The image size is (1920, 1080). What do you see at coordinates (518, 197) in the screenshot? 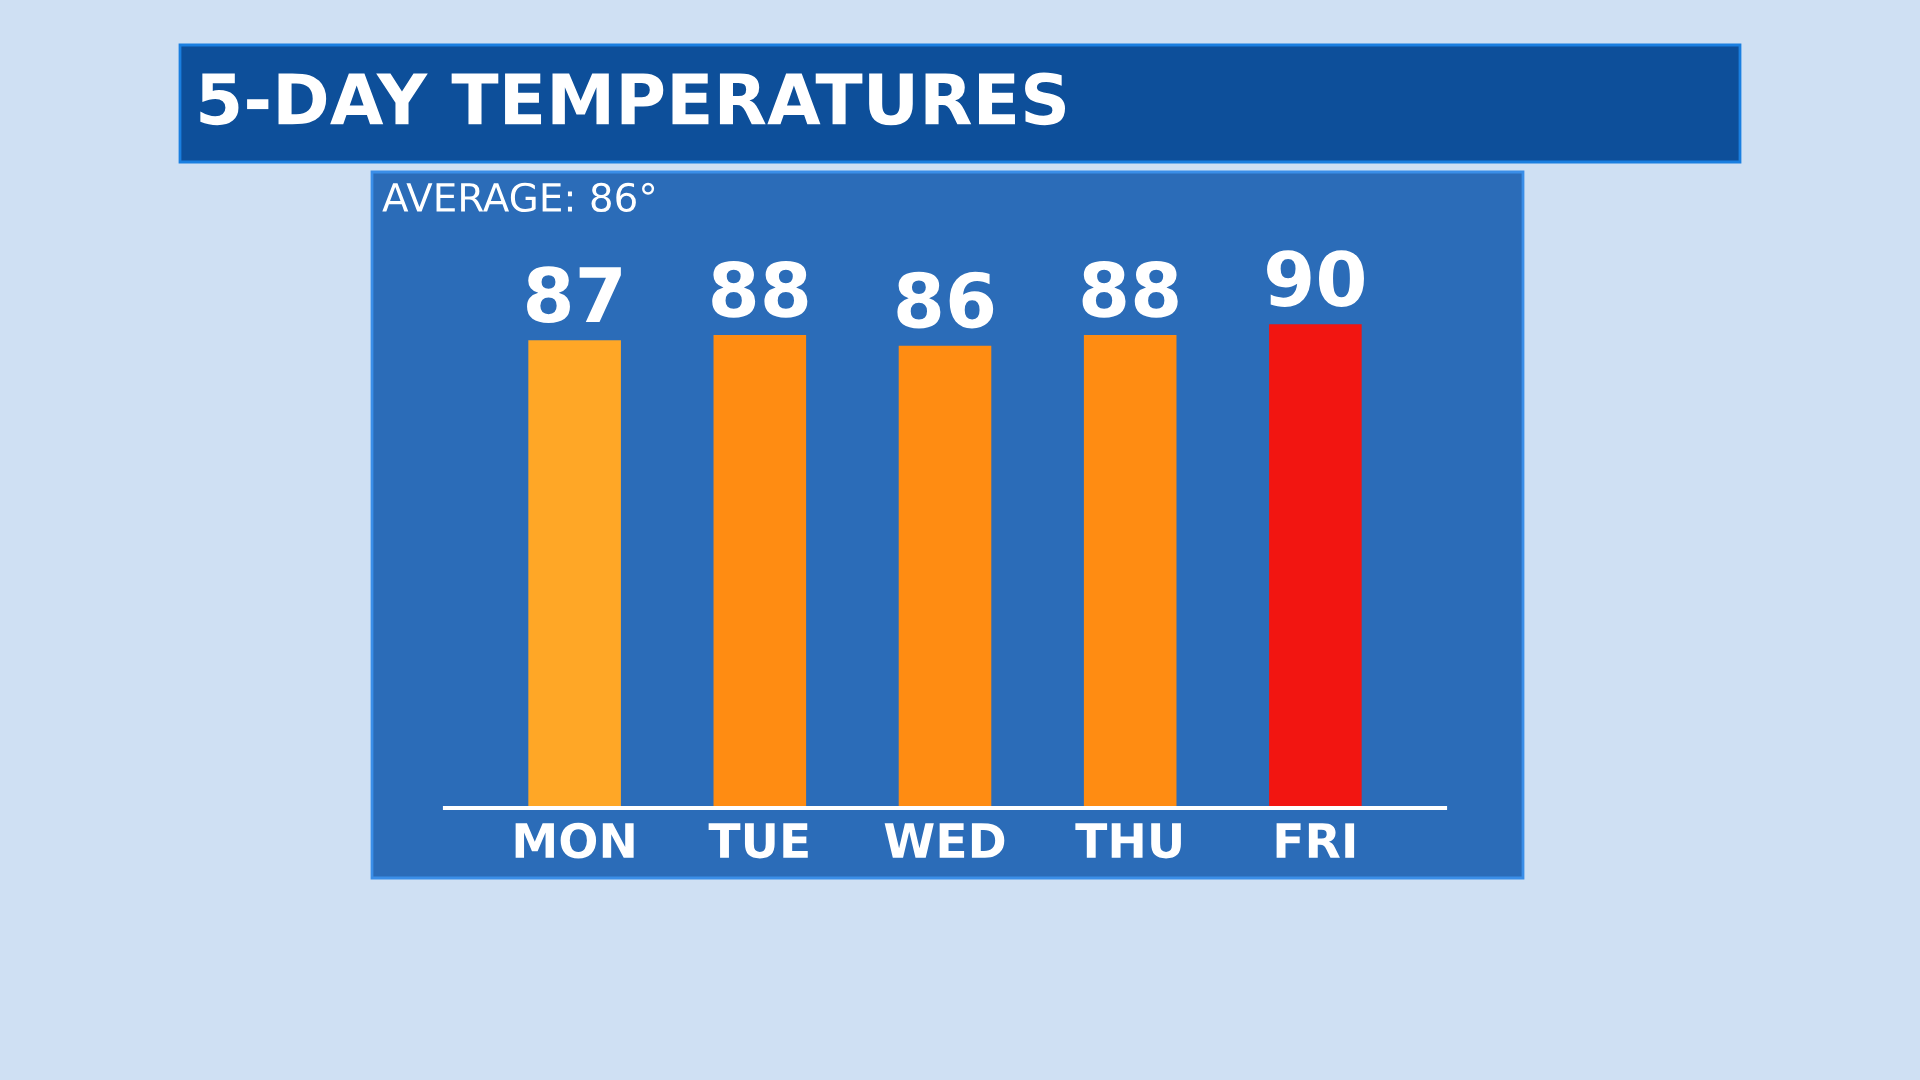
I see `text: AVERAGE: 86°` at bounding box center [518, 197].